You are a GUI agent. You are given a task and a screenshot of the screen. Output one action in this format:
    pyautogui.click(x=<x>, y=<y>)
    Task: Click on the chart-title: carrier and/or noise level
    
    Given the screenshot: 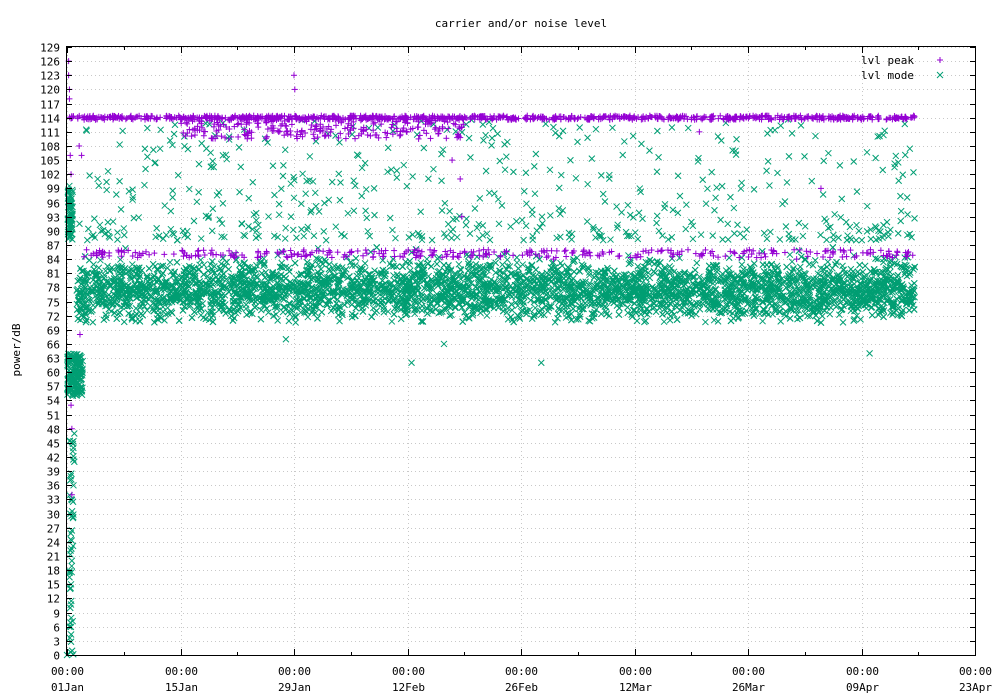 What is the action you would take?
    pyautogui.click(x=521, y=23)
    